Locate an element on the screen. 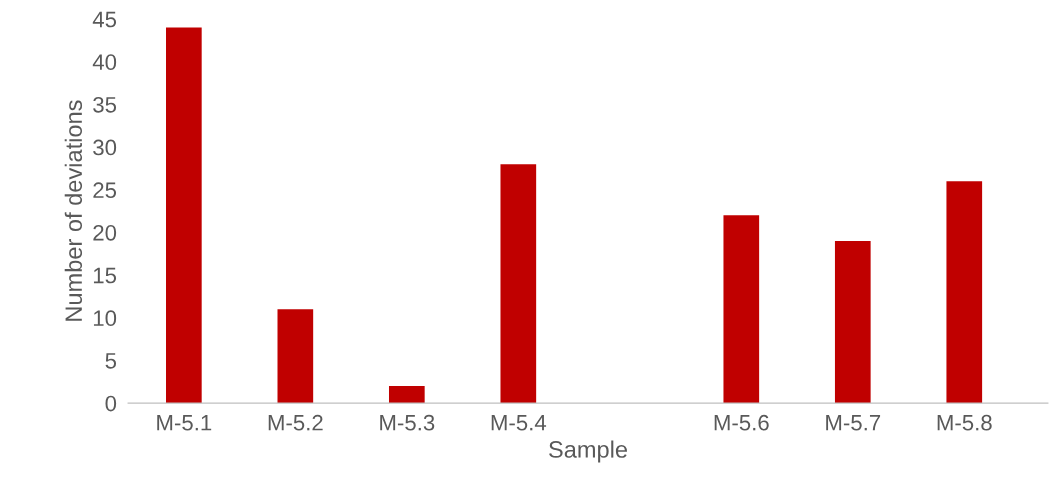 This screenshot has width=1050, height=502. y-tick-label: 30 is located at coordinates (105, 147).